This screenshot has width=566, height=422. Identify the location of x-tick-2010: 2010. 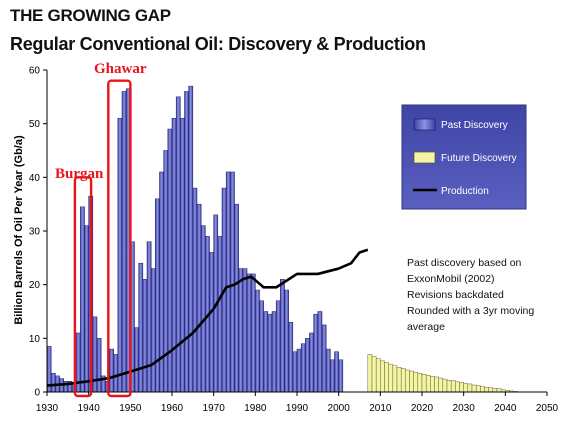
(380, 408).